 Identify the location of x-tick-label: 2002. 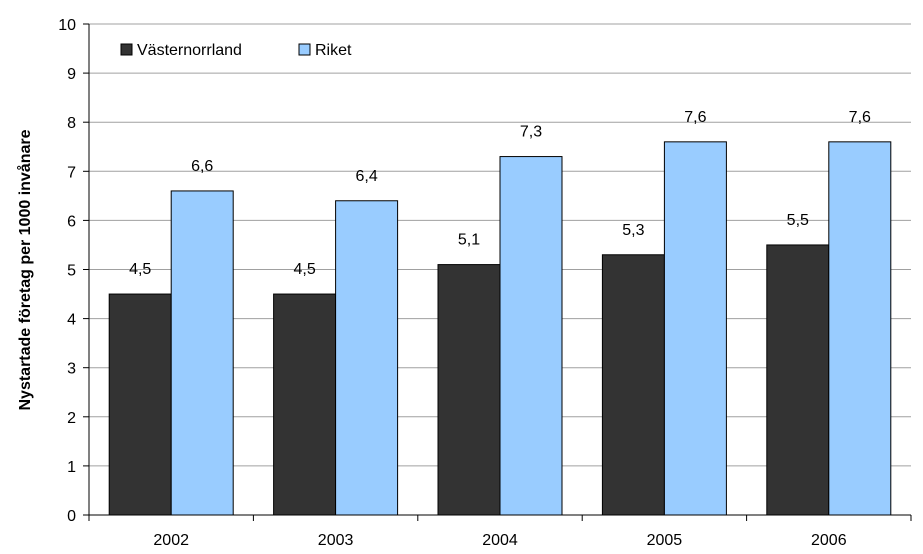
(171, 540).